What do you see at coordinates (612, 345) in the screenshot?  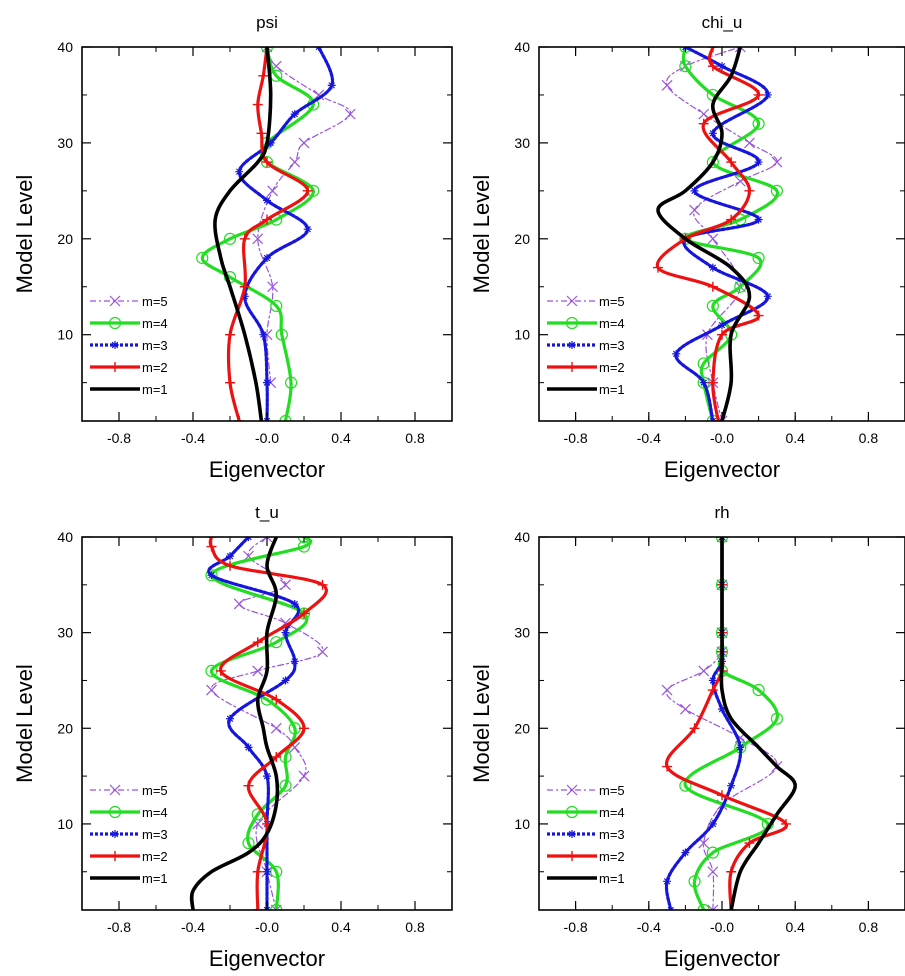 I see `legend-label: m=3` at bounding box center [612, 345].